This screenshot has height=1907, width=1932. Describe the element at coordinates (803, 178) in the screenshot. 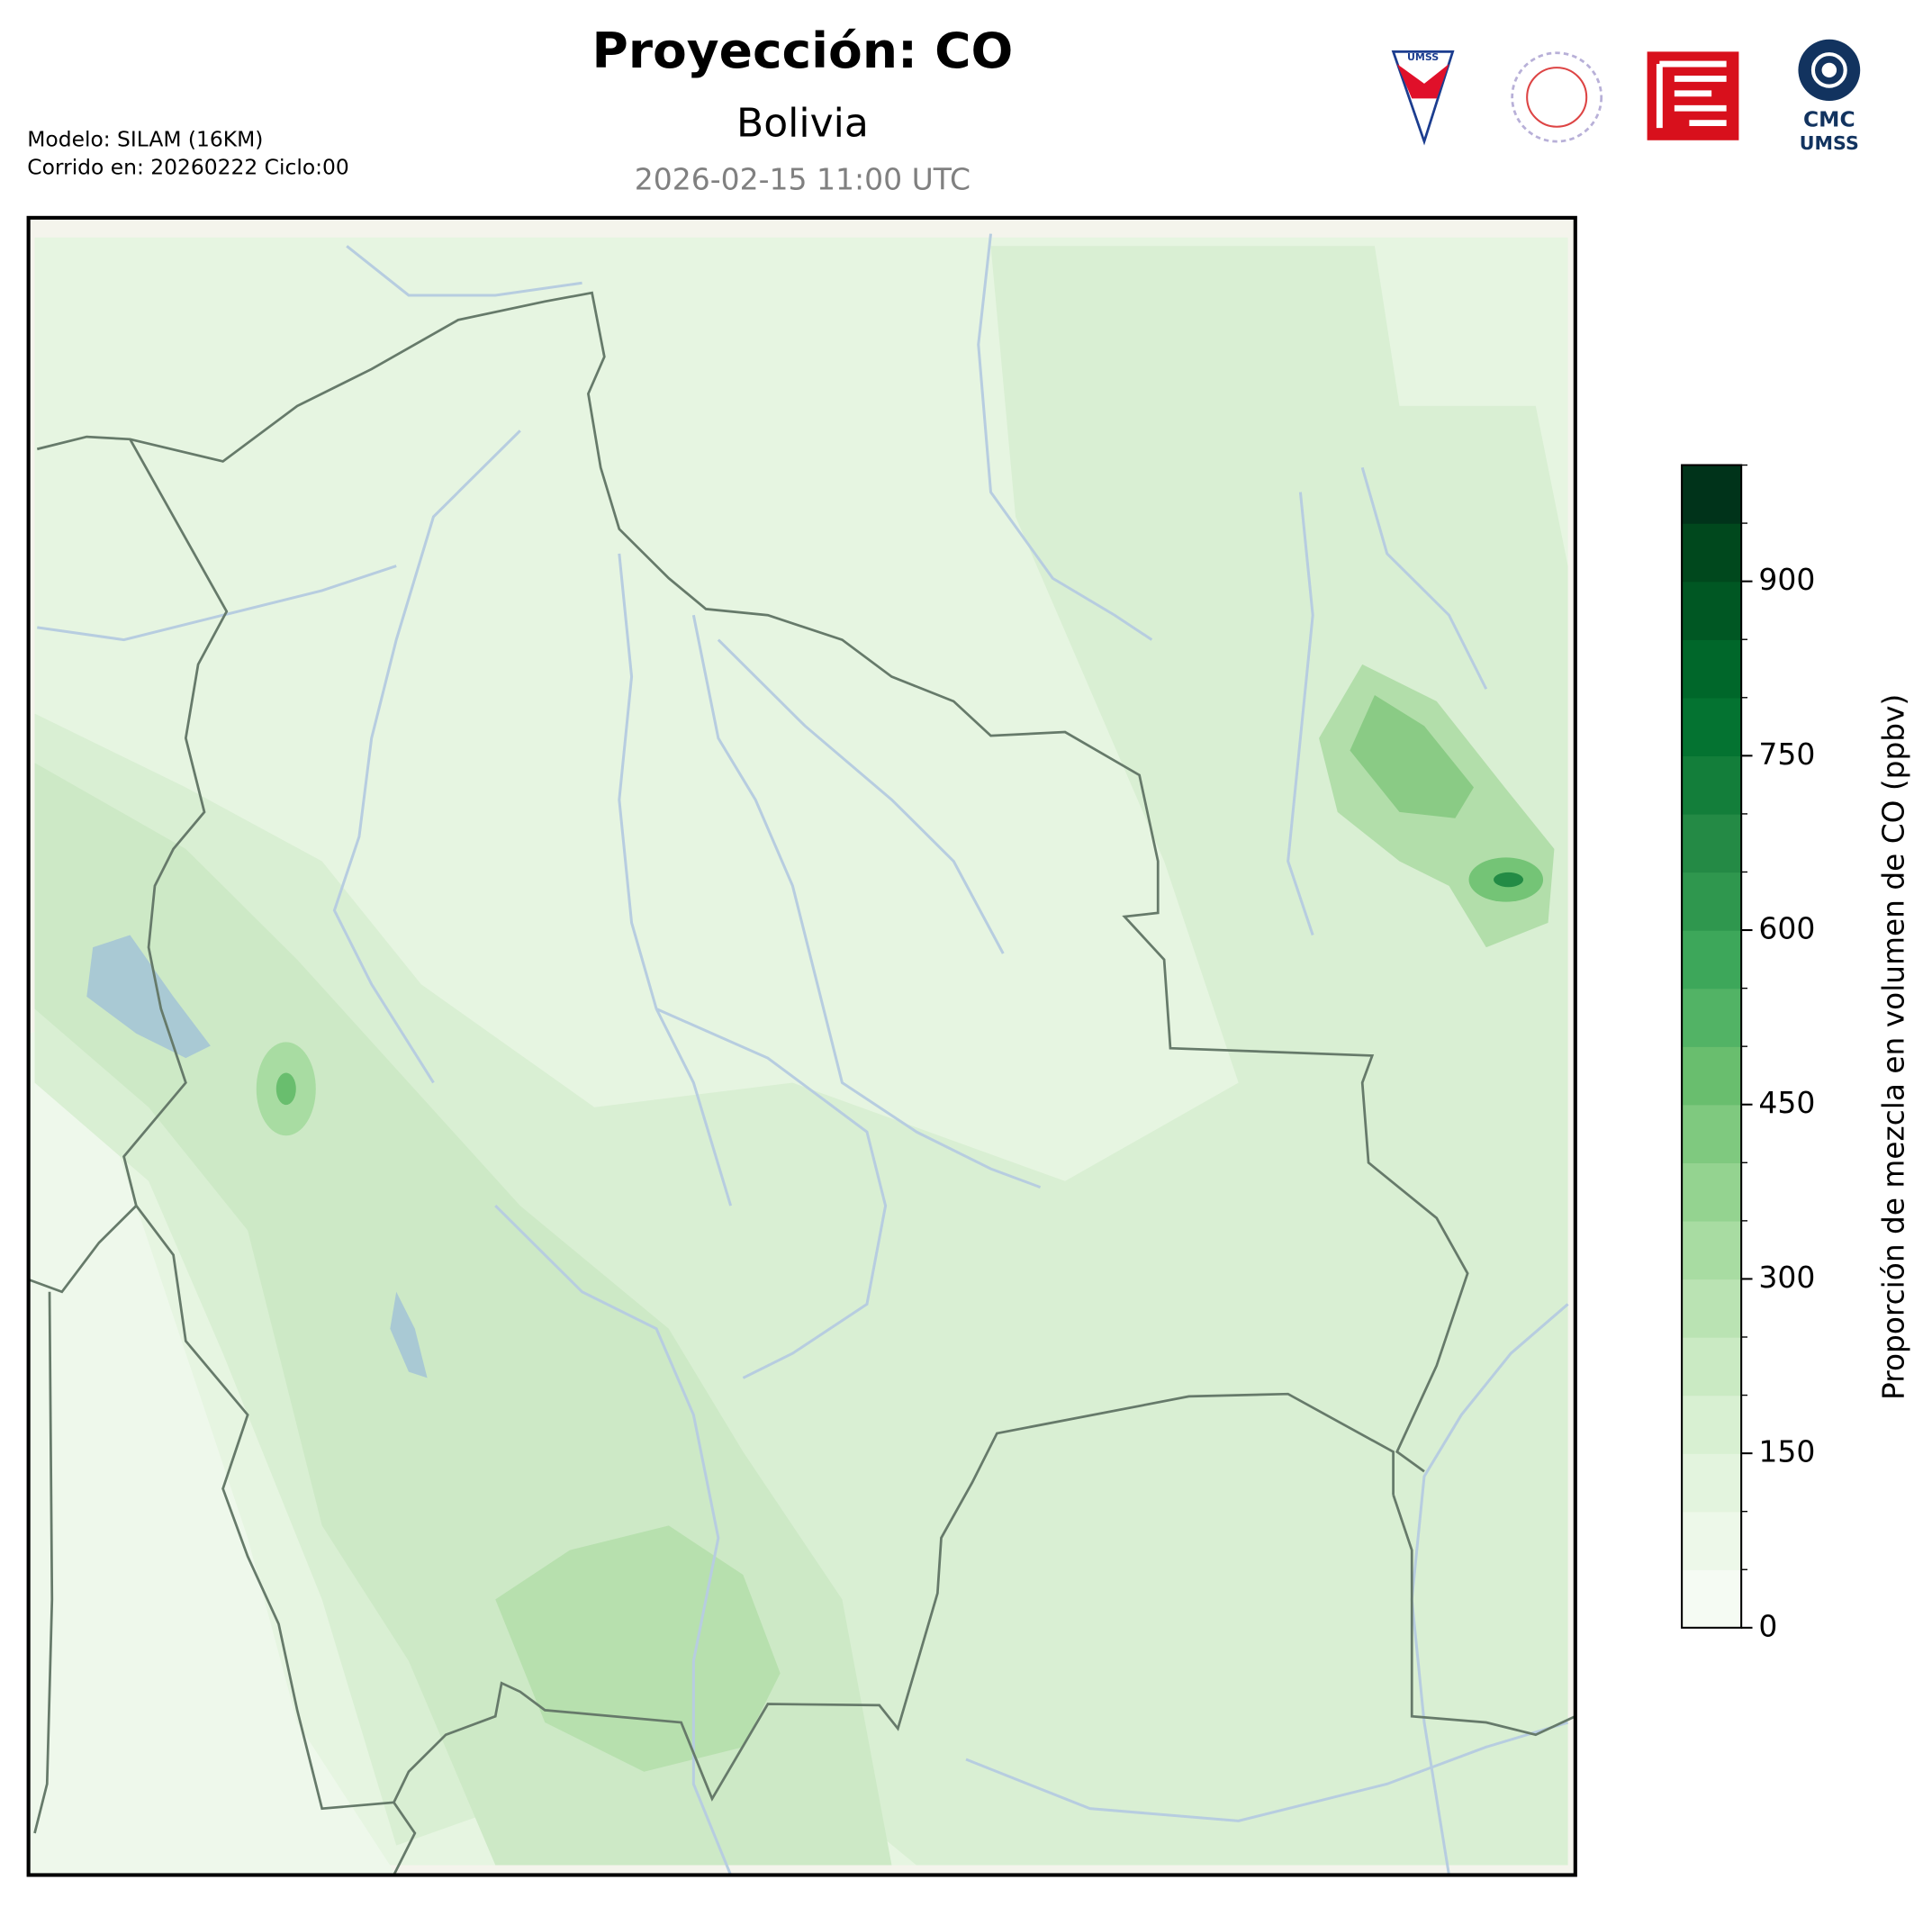

I see `valid-time: 2026-02-15 11:00 UTC` at that location.